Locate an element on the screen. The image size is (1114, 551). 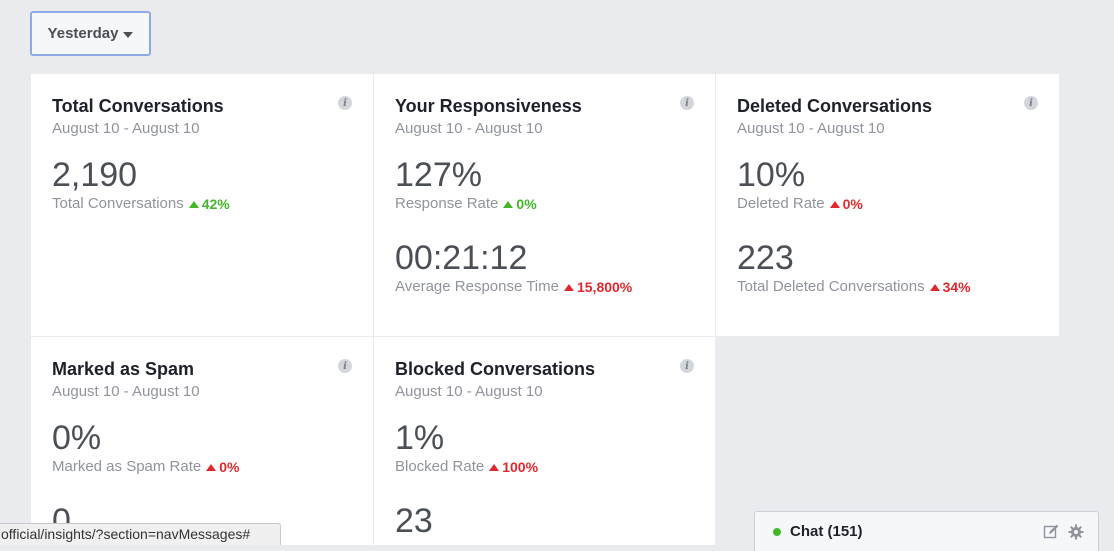
trend-value: 42% is located at coordinates (215, 204).